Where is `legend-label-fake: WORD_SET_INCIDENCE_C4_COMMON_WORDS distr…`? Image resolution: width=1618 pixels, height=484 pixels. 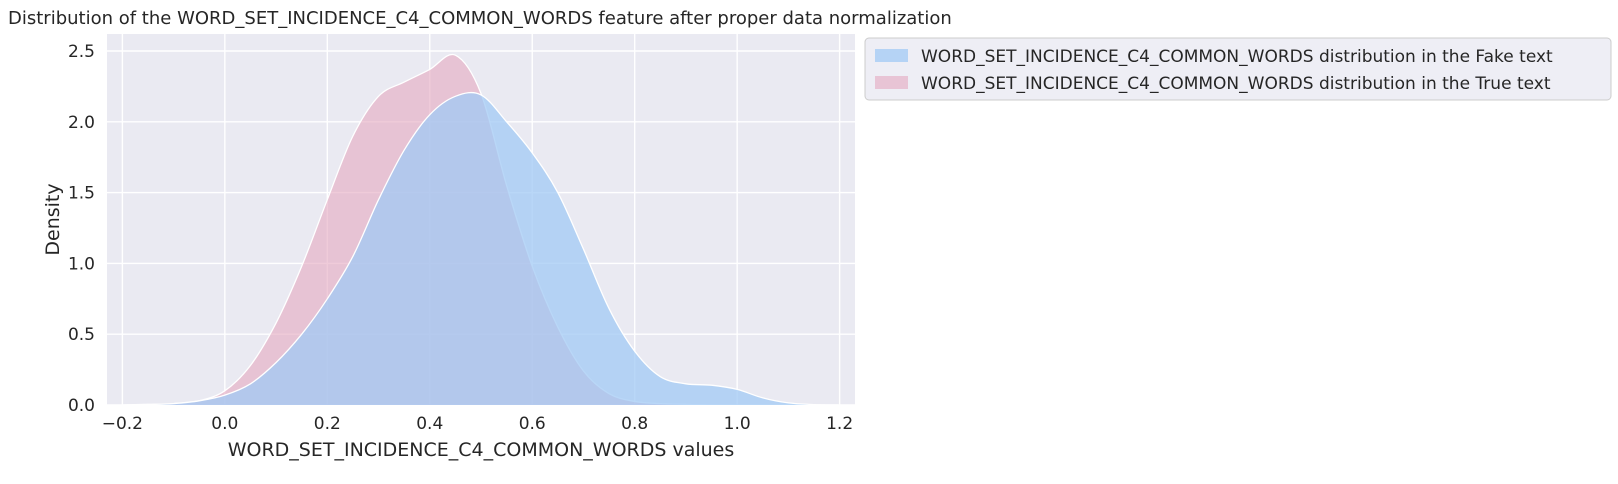
legend-label-fake: WORD_SET_INCIDENCE_C4_COMMON_WORDS distr… is located at coordinates (1237, 57).